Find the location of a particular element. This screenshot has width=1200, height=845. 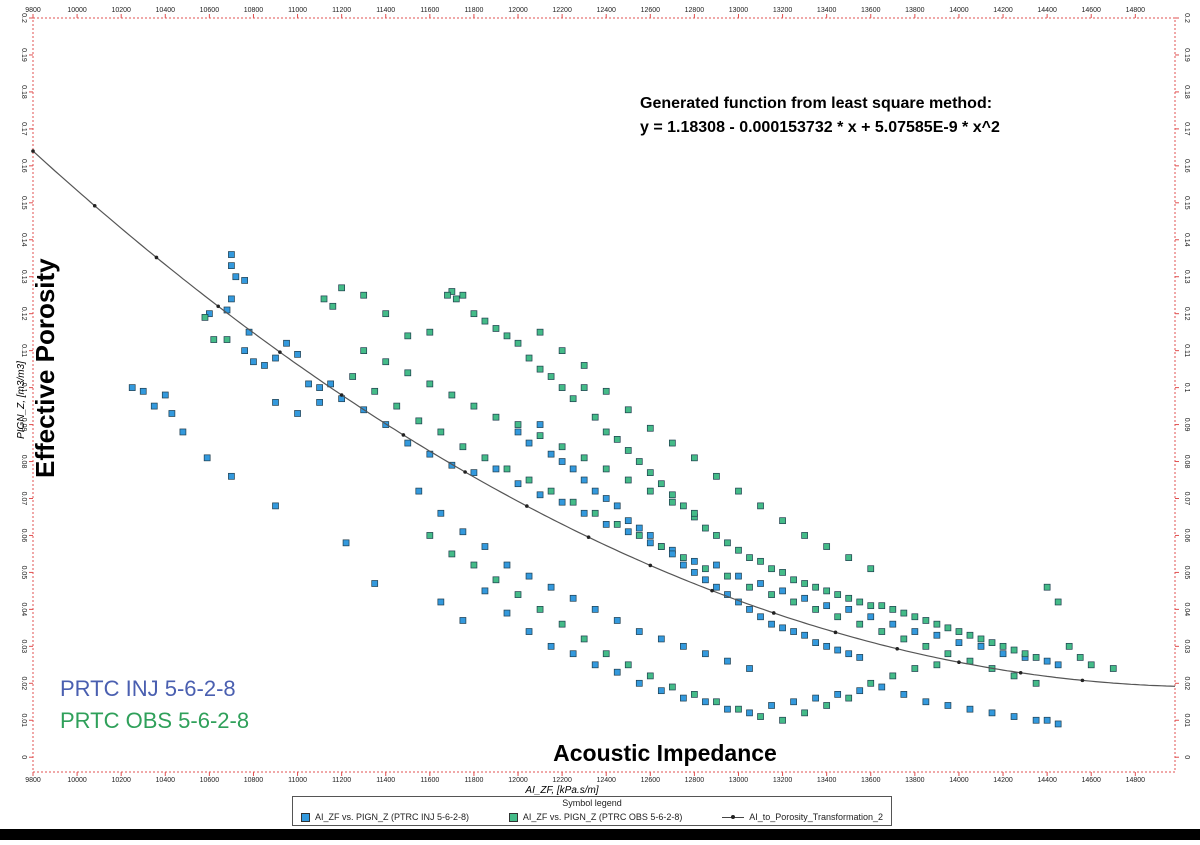

x-tick-label-bottom: 14400 is located at coordinates (1047, 780).